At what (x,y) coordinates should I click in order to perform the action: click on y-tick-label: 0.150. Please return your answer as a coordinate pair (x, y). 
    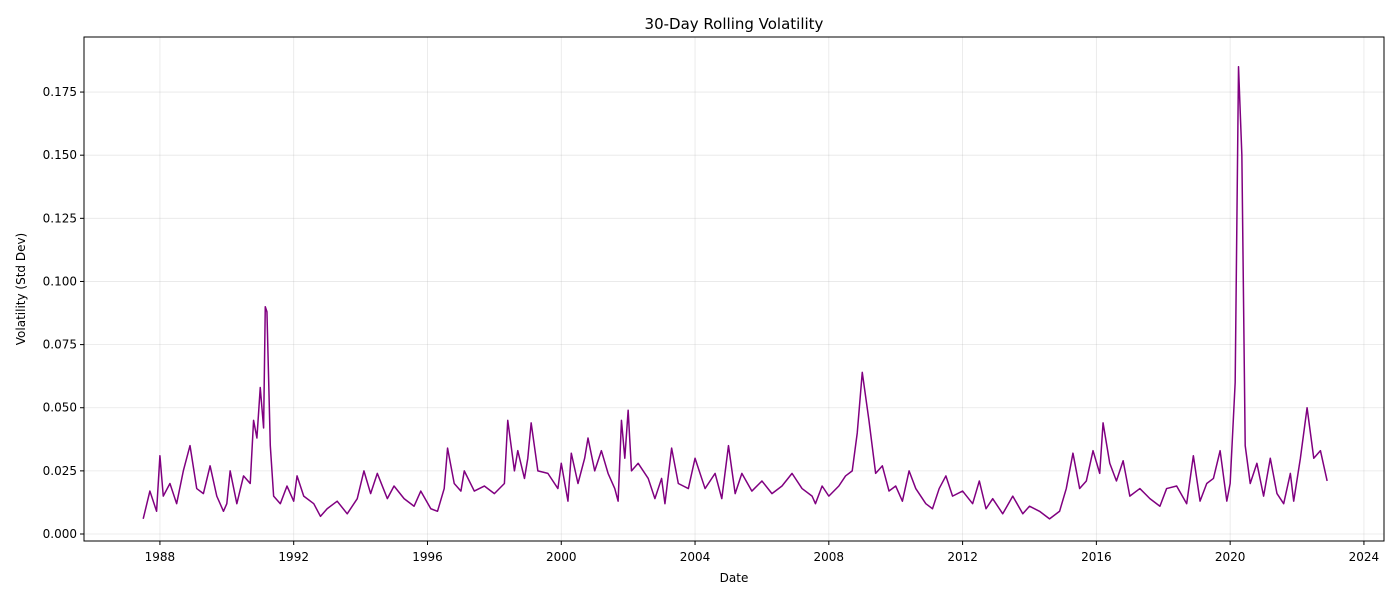
    Looking at the image, I should click on (60, 155).